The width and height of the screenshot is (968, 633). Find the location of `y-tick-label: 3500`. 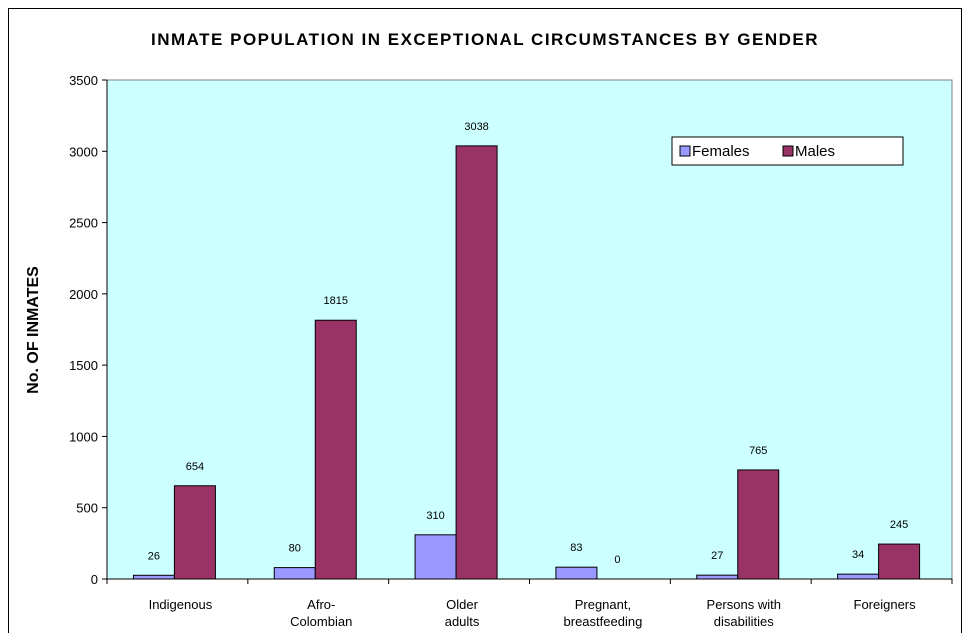

y-tick-label: 3500 is located at coordinates (83, 80).